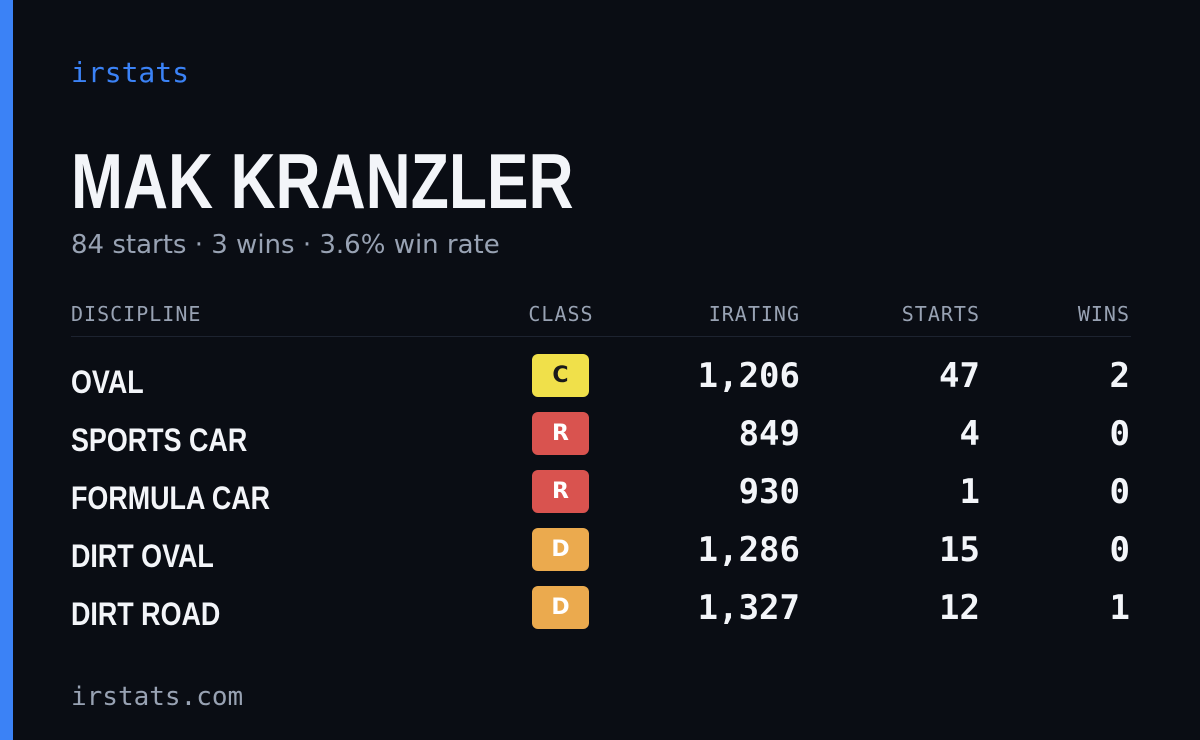 Image resolution: width=1200 pixels, height=740 pixels. I want to click on table-row: FORMULA CAR R 930 1 0, so click(601, 497).